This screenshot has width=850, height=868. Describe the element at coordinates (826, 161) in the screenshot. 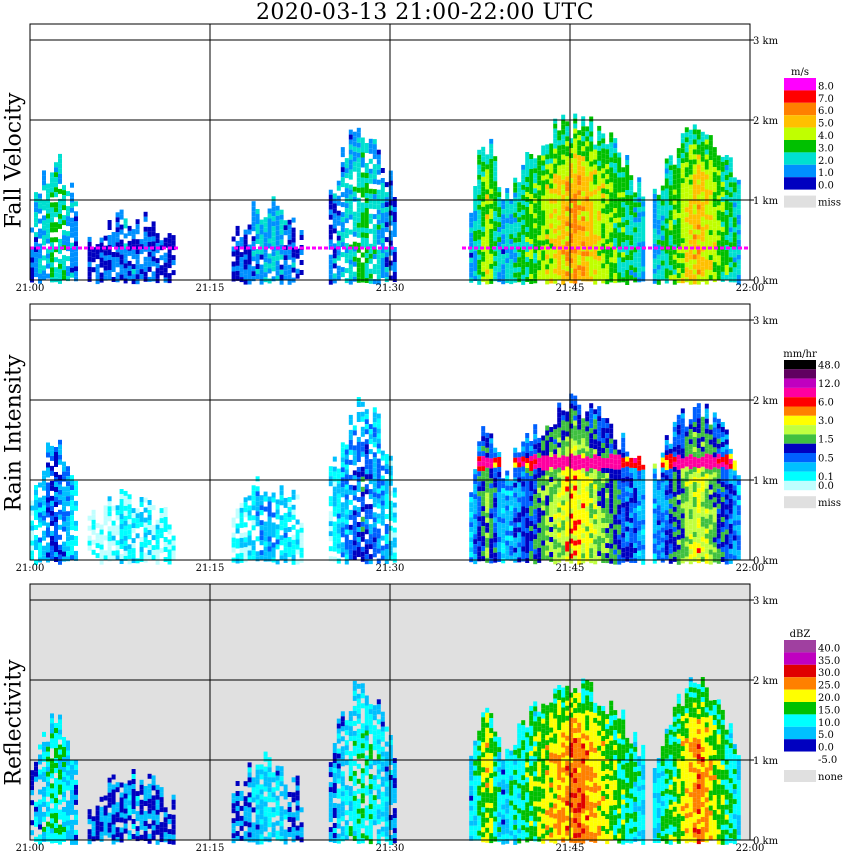

I see `colorbar-label: 2.0` at that location.